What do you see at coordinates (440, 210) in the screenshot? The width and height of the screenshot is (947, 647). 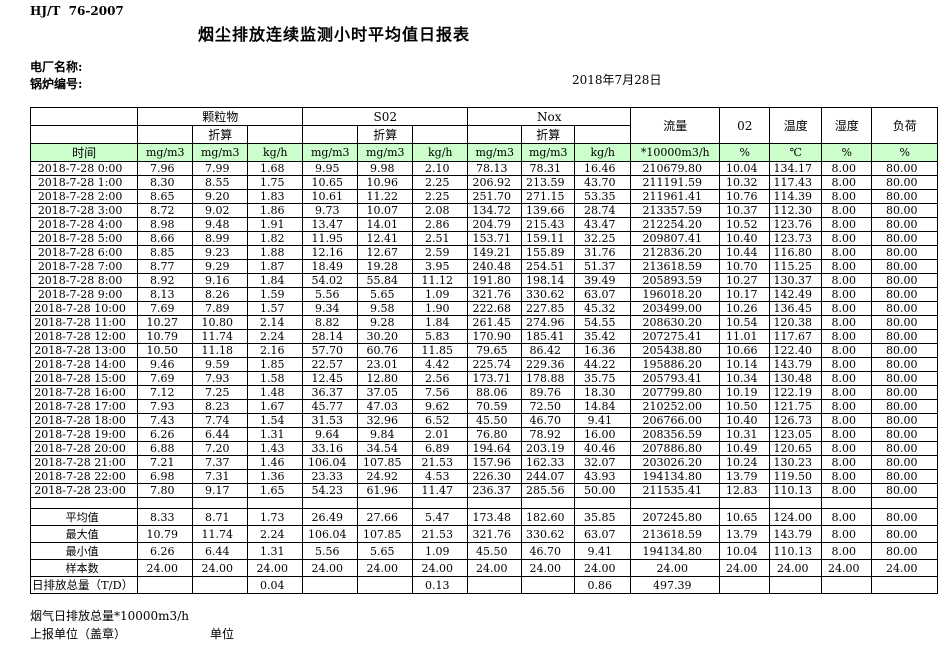 I see `value-cell: 2.08` at bounding box center [440, 210].